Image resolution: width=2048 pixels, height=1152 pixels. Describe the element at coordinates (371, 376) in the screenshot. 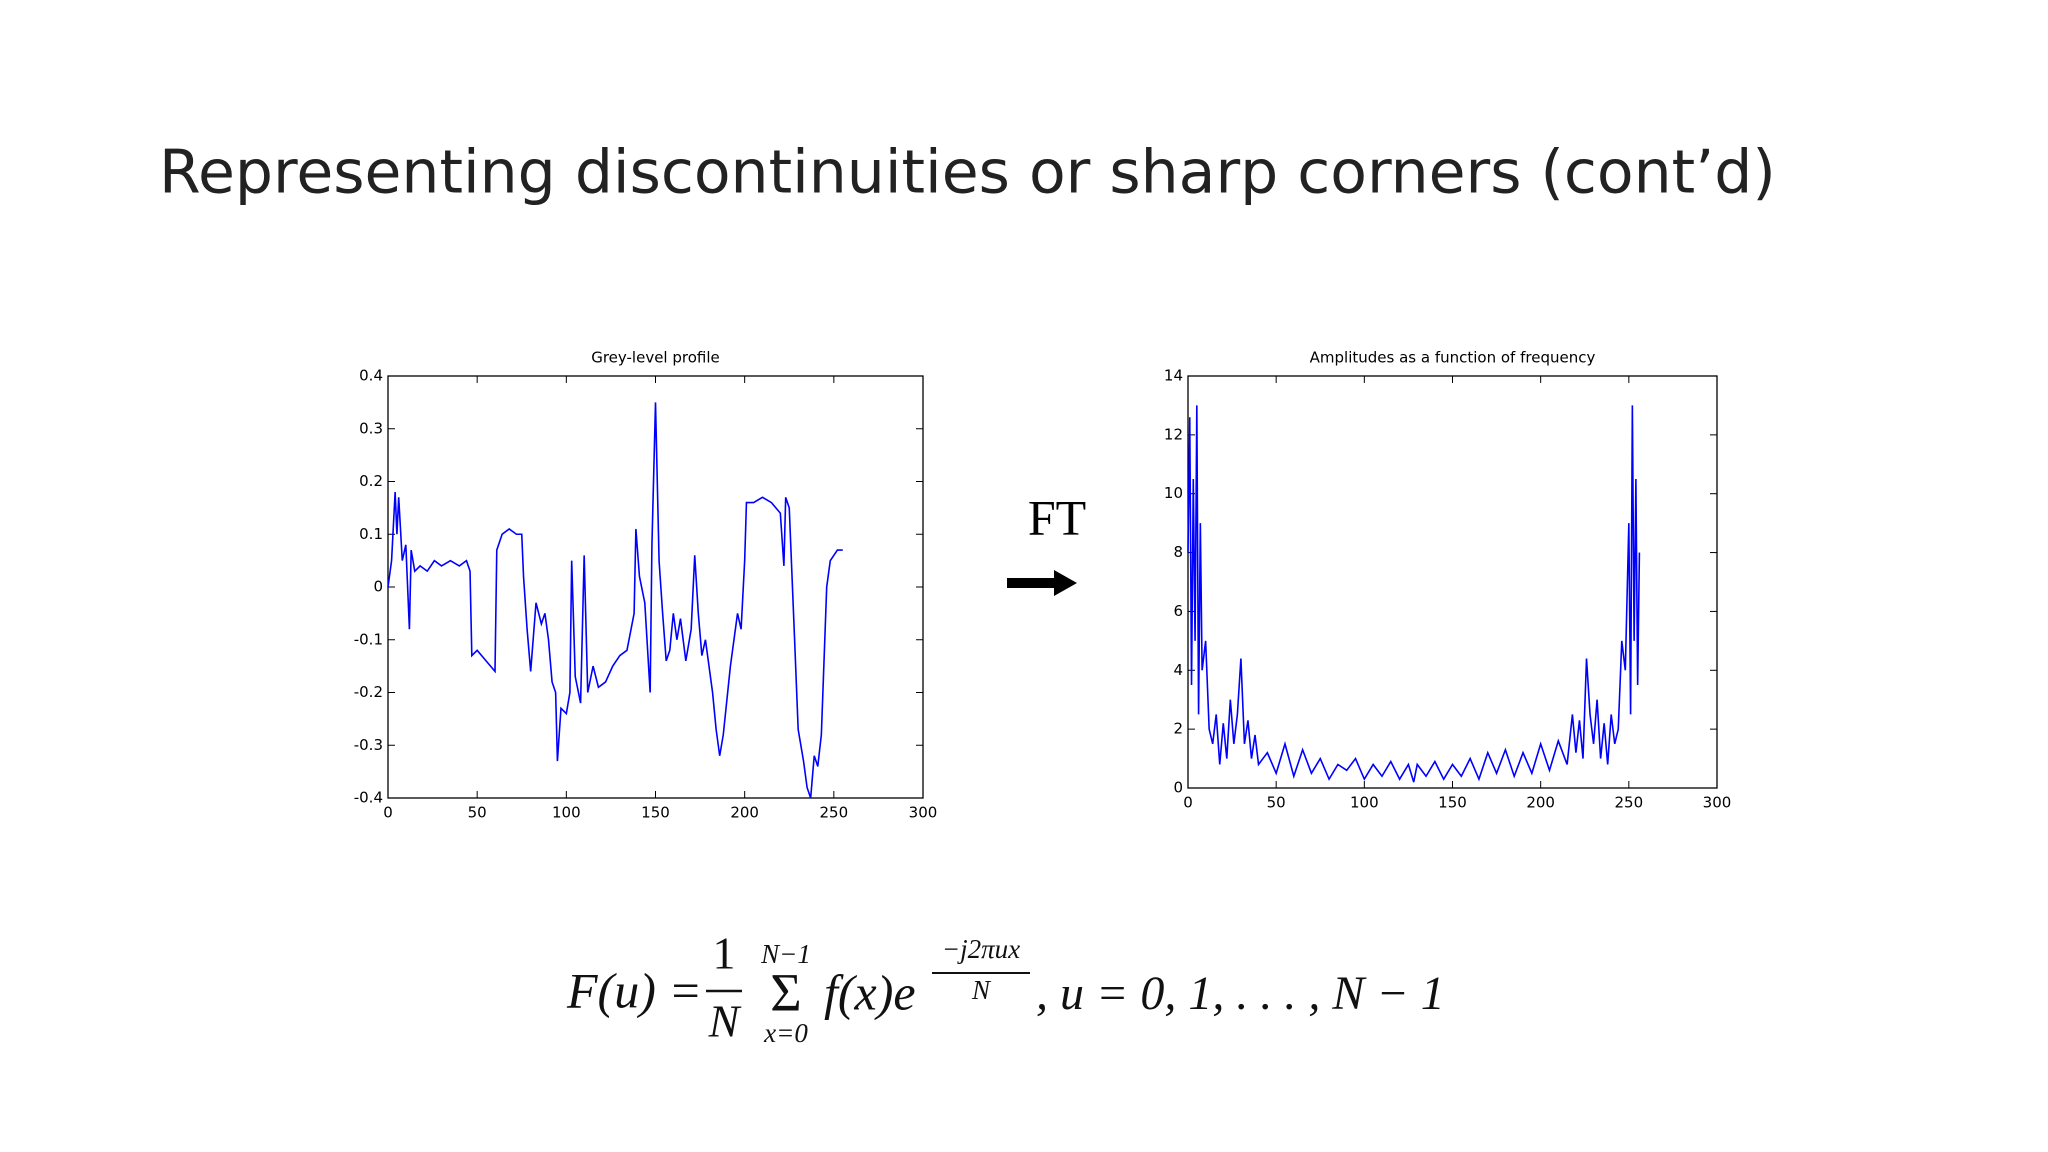

I see `y-tick-label: 0.4` at that location.